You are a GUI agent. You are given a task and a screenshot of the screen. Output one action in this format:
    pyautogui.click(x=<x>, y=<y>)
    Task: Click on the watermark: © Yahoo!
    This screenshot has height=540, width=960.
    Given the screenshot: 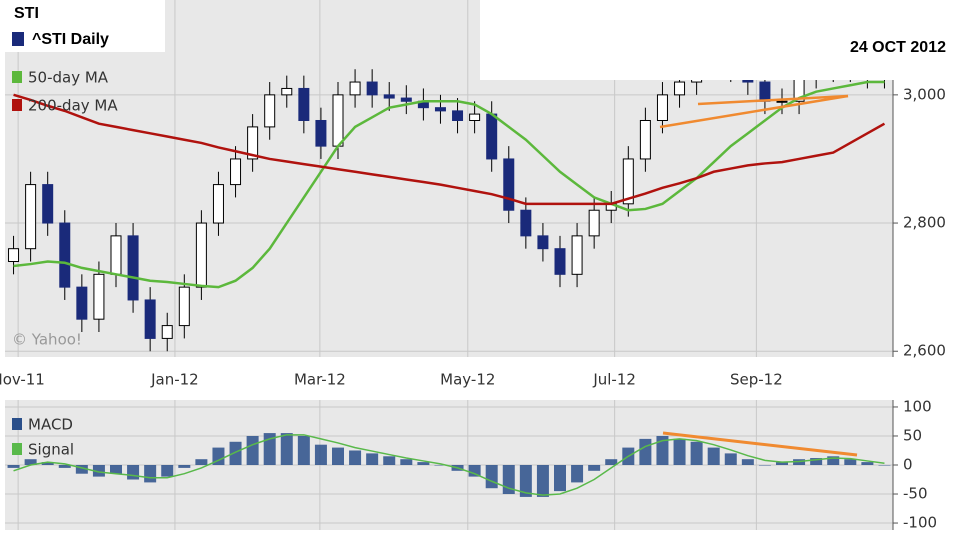 What is the action you would take?
    pyautogui.click(x=47, y=340)
    